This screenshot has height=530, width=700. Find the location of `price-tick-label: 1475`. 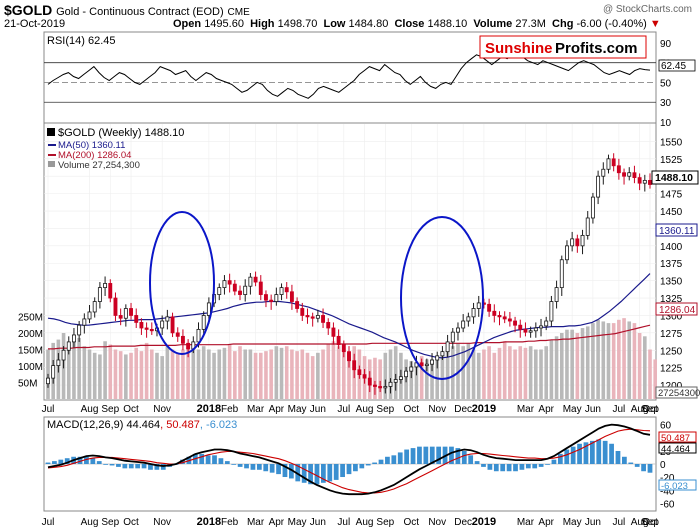

price-tick-label: 1475 is located at coordinates (671, 195).